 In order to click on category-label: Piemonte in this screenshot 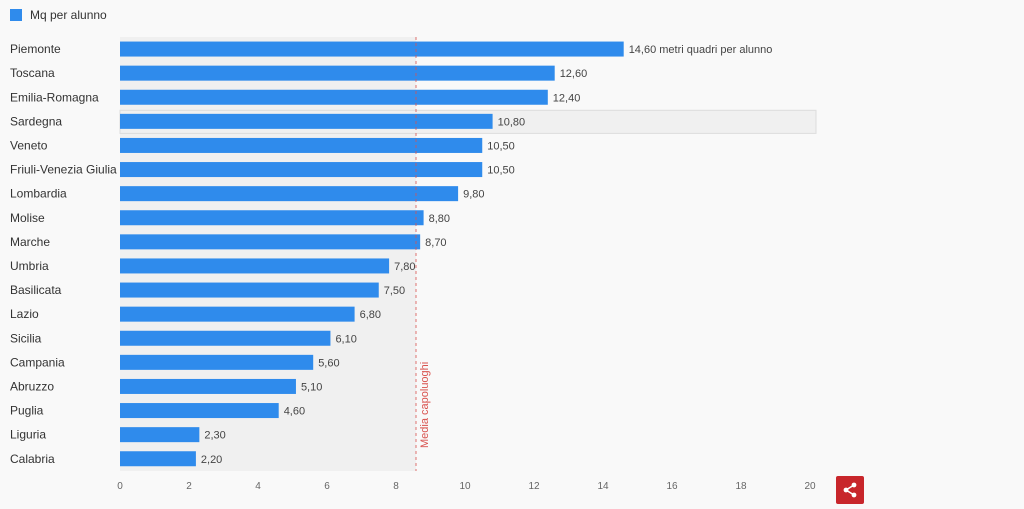, I will do `click(35, 49)`.